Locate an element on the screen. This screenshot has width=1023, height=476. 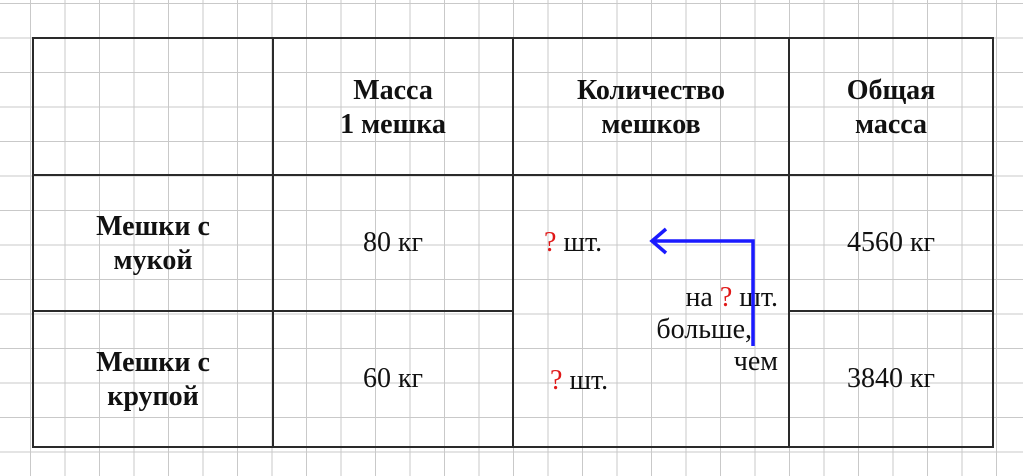
text: шт. is located at coordinates (758, 297).